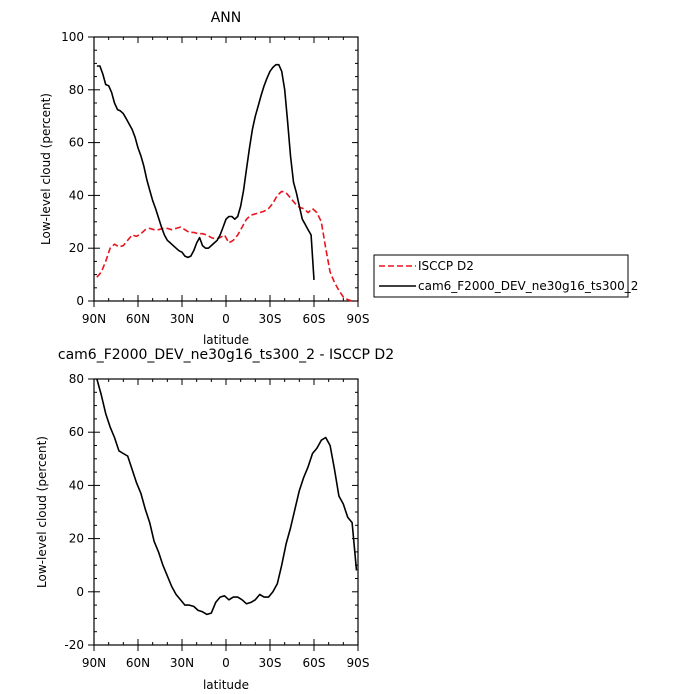  I want to click on bottom-ytick-label: 80, so click(76, 379).